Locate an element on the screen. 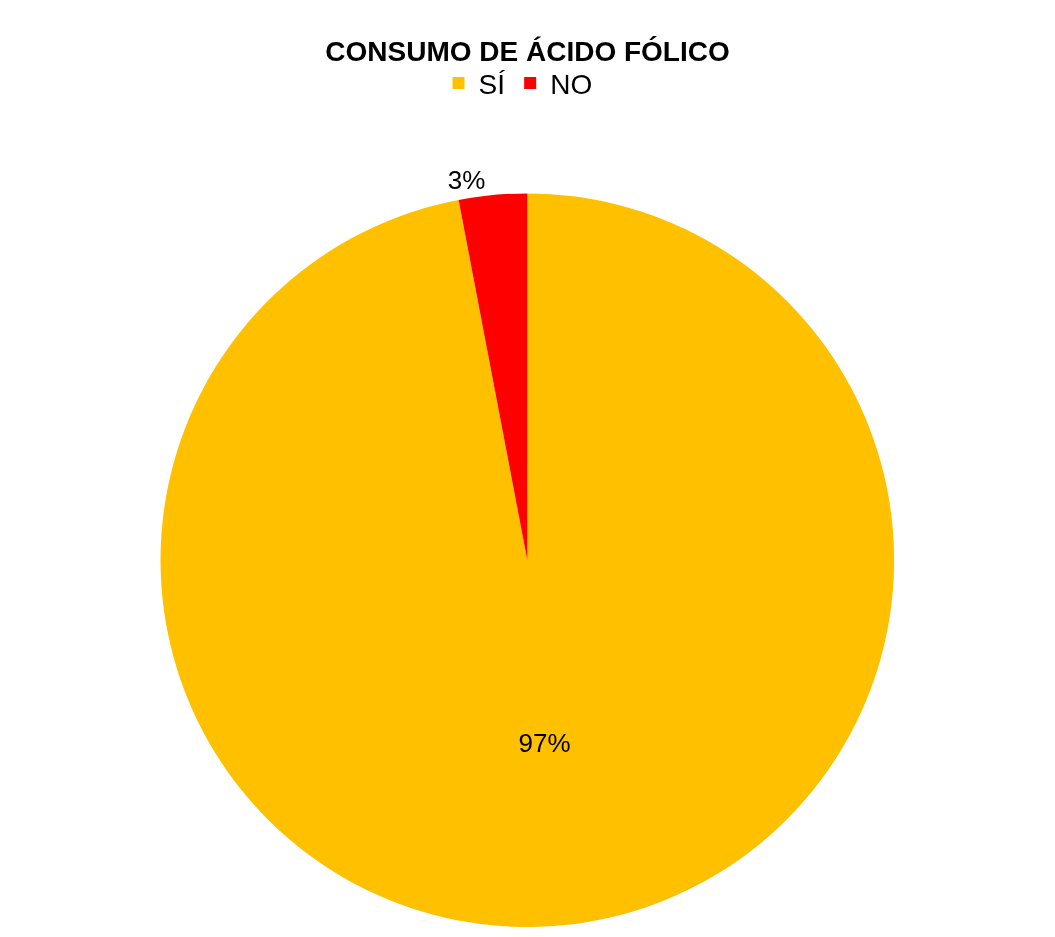 The width and height of the screenshot is (1055, 937). legend-label: SÍ is located at coordinates (492, 84).